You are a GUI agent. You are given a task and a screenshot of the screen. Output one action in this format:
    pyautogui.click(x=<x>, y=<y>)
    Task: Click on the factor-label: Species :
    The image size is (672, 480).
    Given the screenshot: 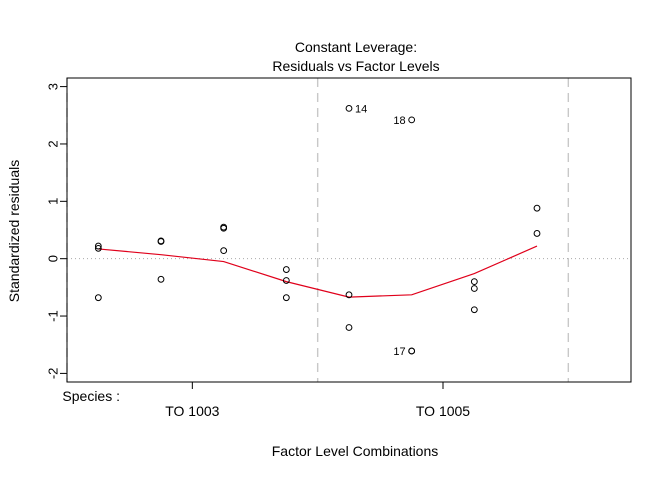 What is the action you would take?
    pyautogui.click(x=91, y=396)
    